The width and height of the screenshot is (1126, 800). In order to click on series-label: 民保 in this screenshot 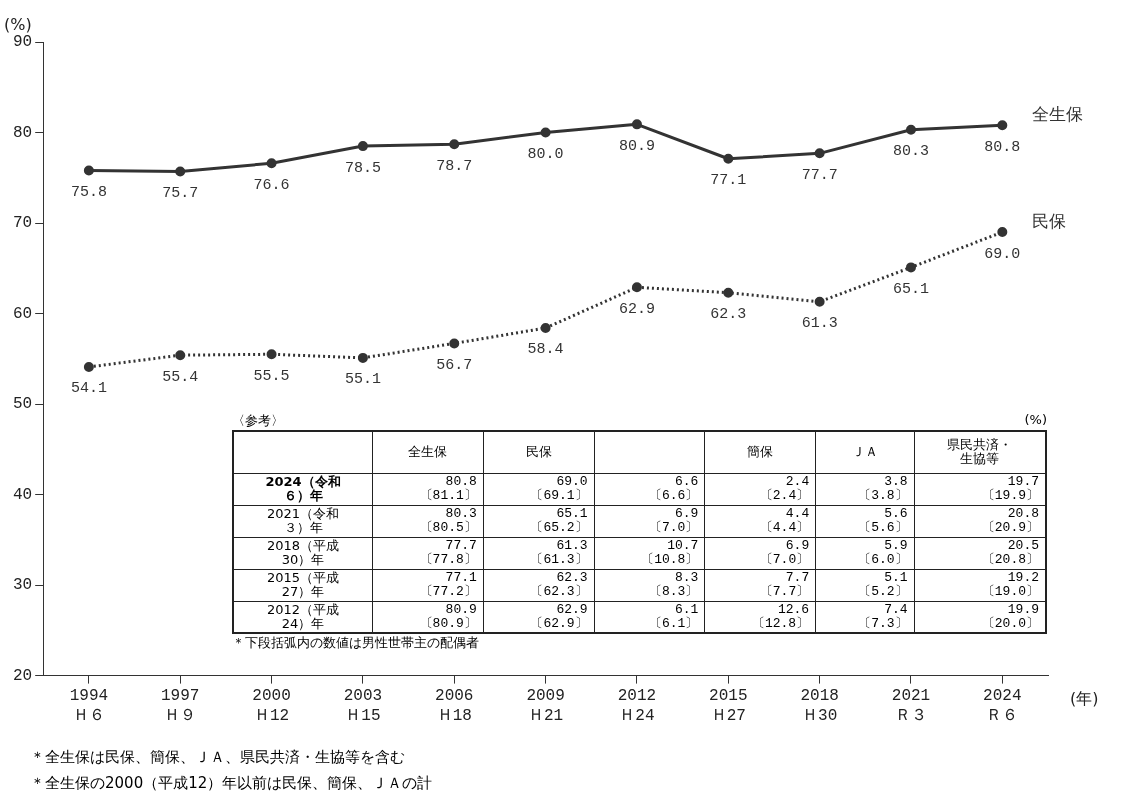, I will do `click(1049, 220)`.